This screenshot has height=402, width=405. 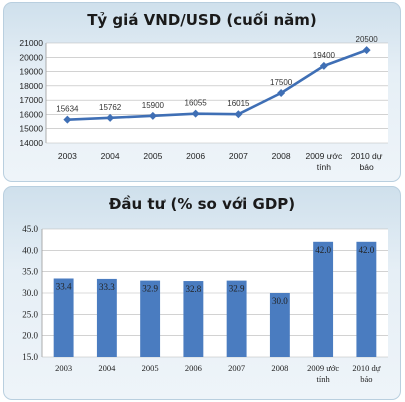 I want to click on y-tick-label: 14000, so click(x=31, y=143).